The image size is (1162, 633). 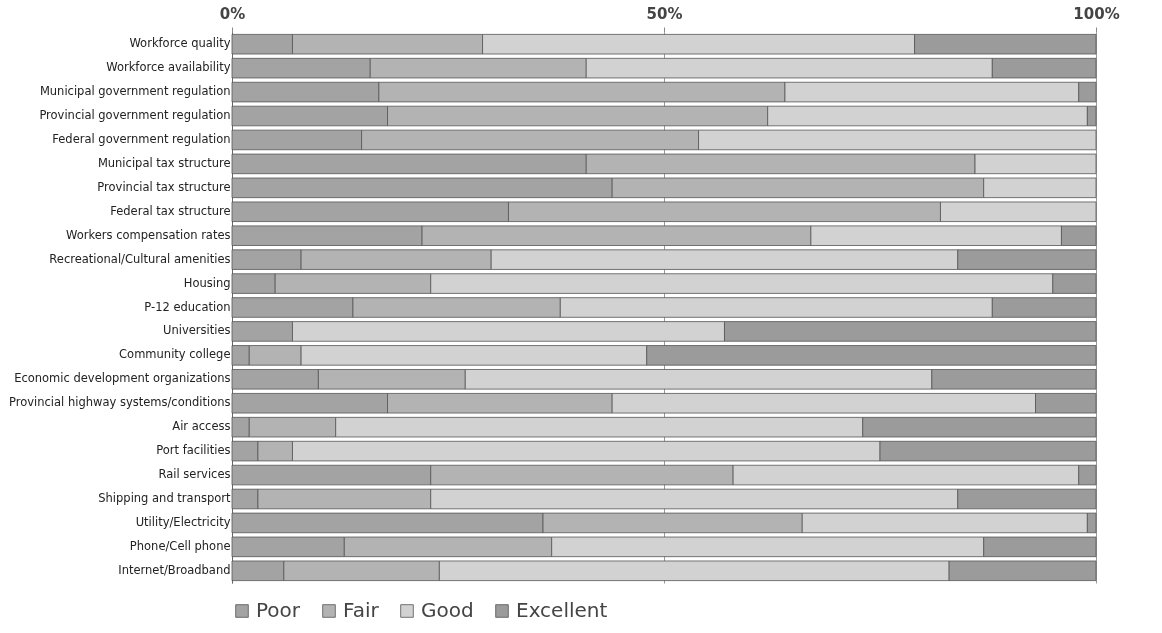 I want to click on y-tick-label: Air access, so click(x=201, y=426).